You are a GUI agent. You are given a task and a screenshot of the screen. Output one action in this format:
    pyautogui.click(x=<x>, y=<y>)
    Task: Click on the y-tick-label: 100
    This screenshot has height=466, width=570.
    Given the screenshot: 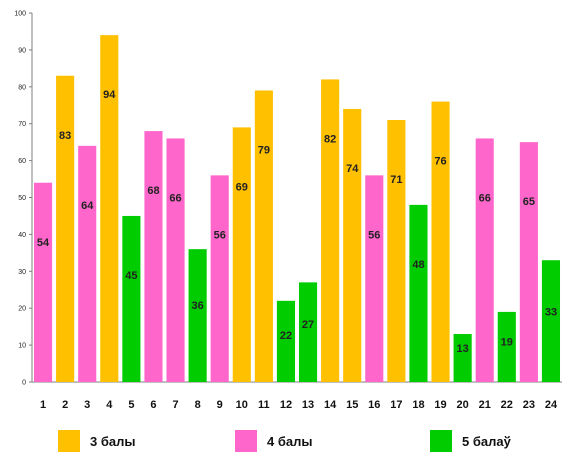 What is the action you would take?
    pyautogui.click(x=20, y=14)
    